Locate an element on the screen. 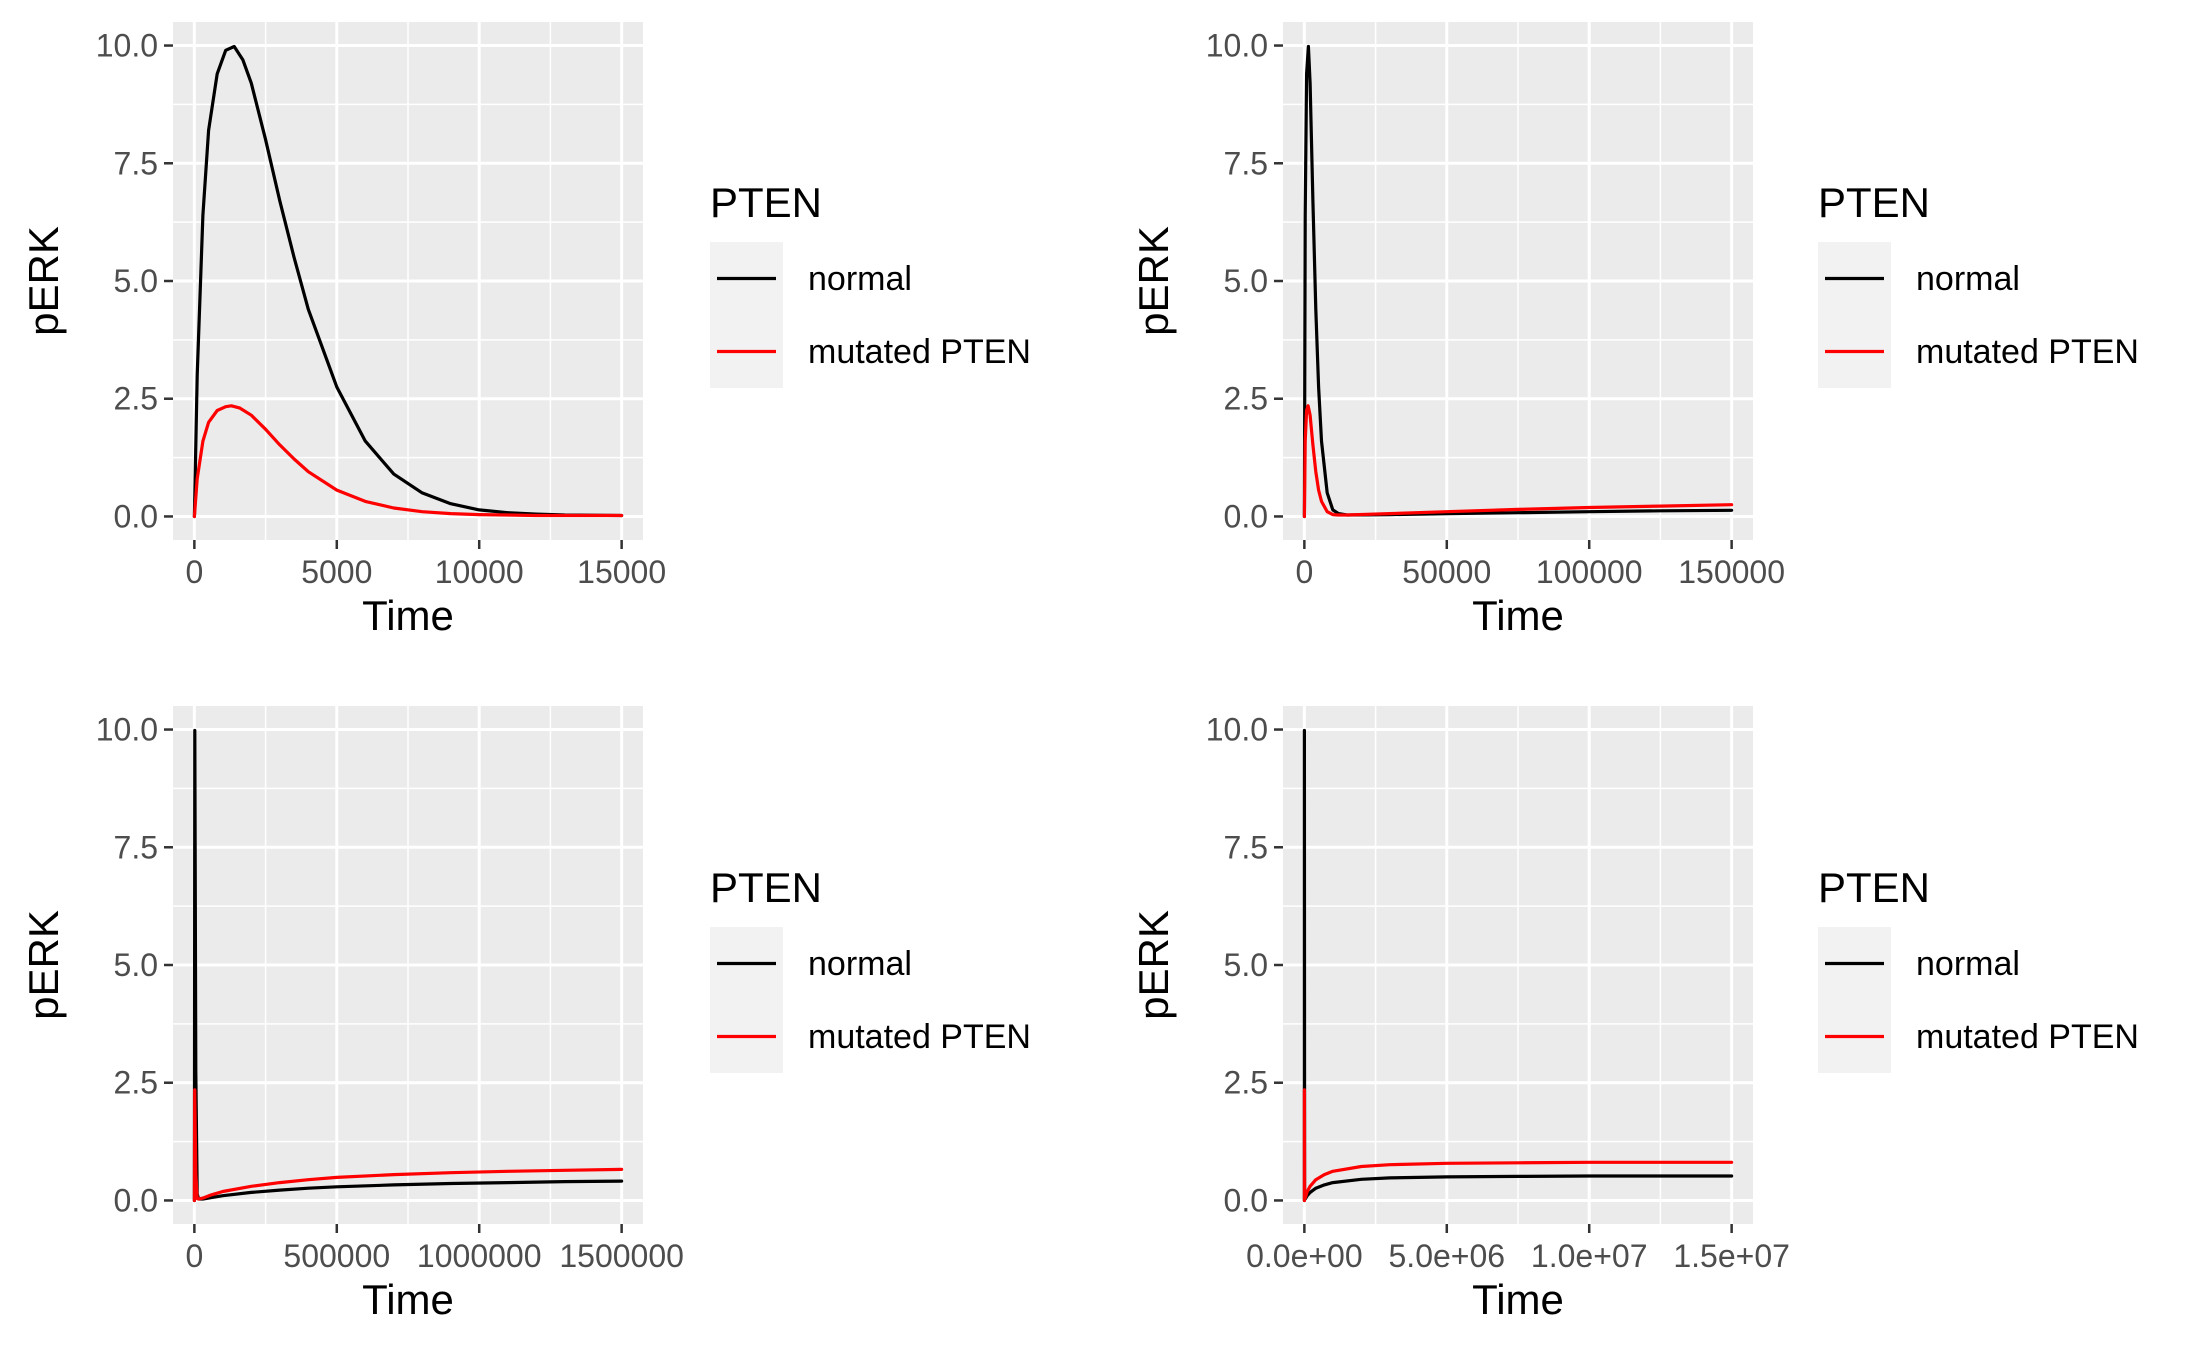 The width and height of the screenshot is (2187, 1350). x-tick-label: 1.0e+07 is located at coordinates (1589, 1256).